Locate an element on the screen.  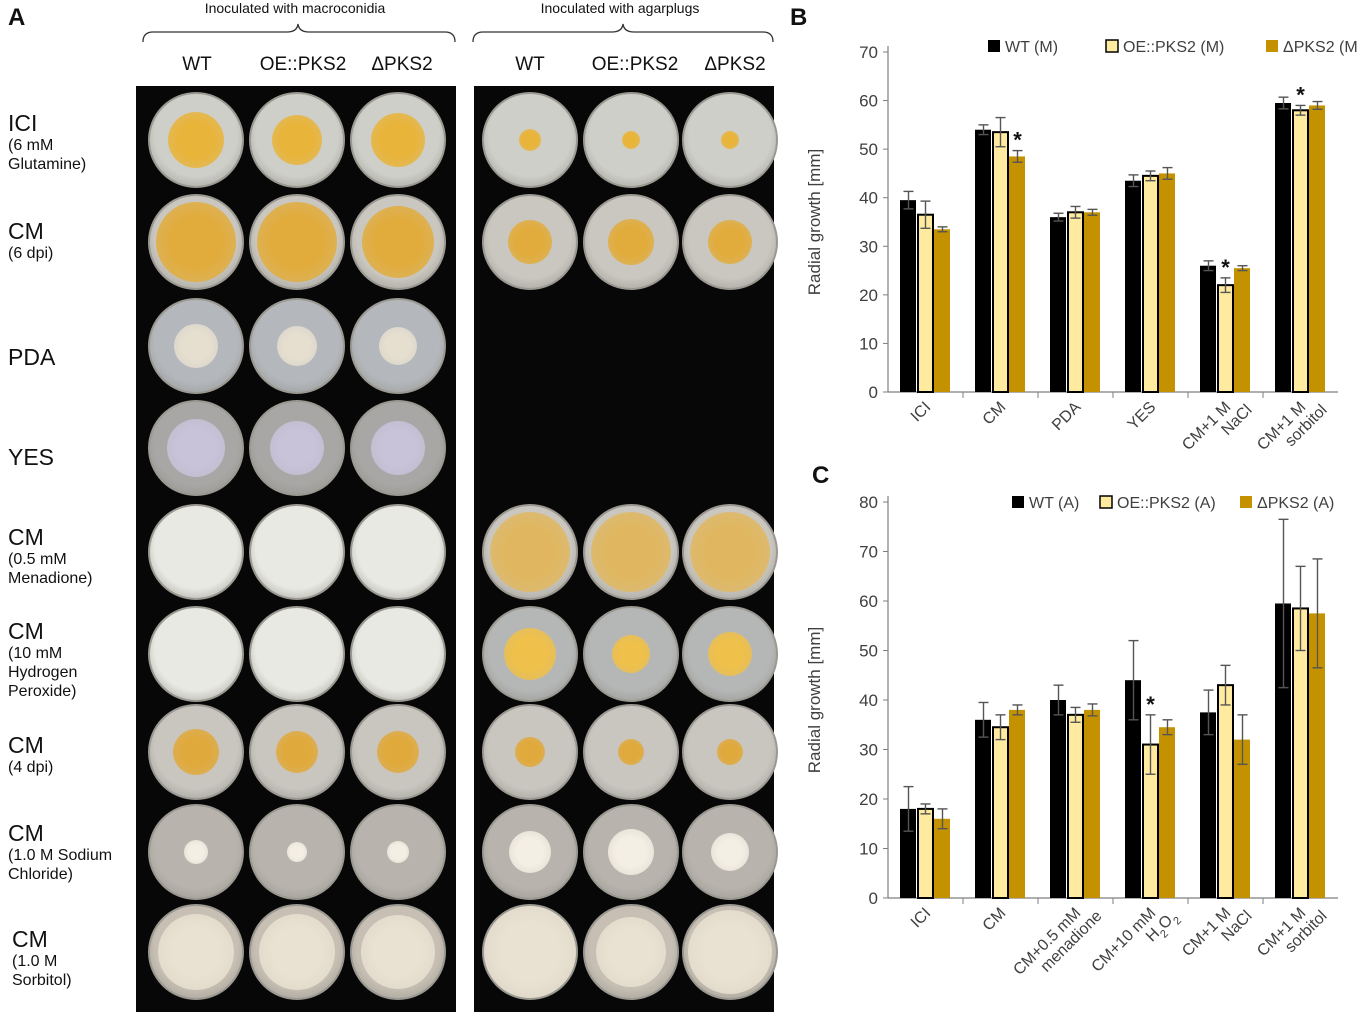
colony-plug-r2-c3 is located at coordinates (730, 242).